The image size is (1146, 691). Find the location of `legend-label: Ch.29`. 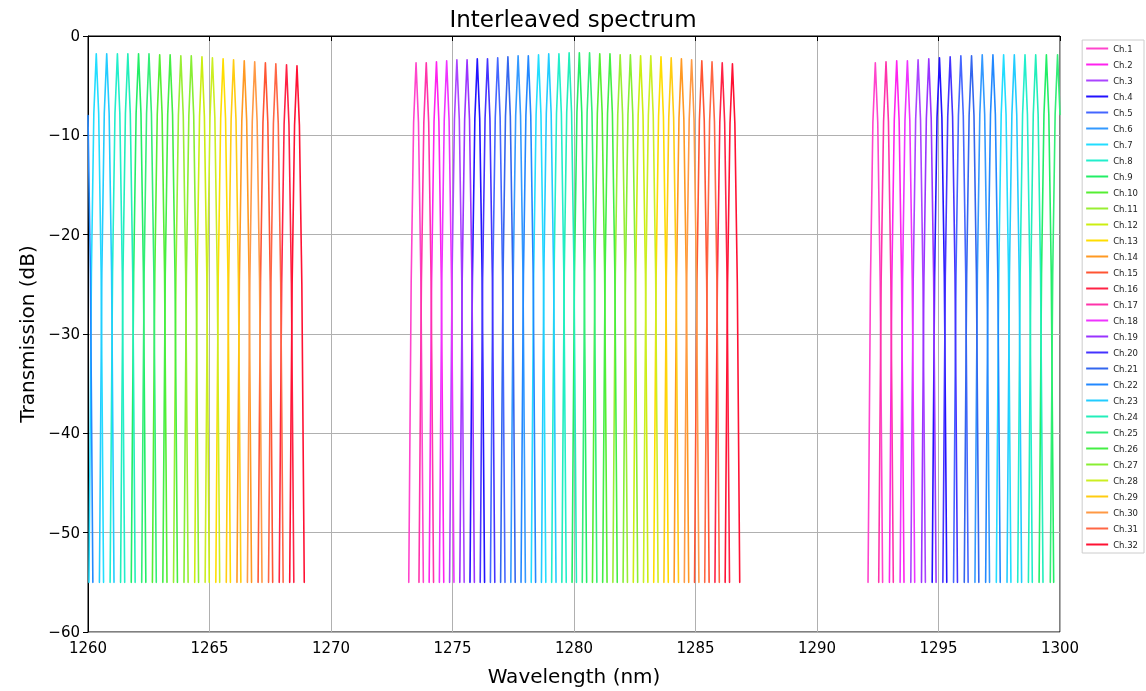

legend-label: Ch.29 is located at coordinates (1125, 496).